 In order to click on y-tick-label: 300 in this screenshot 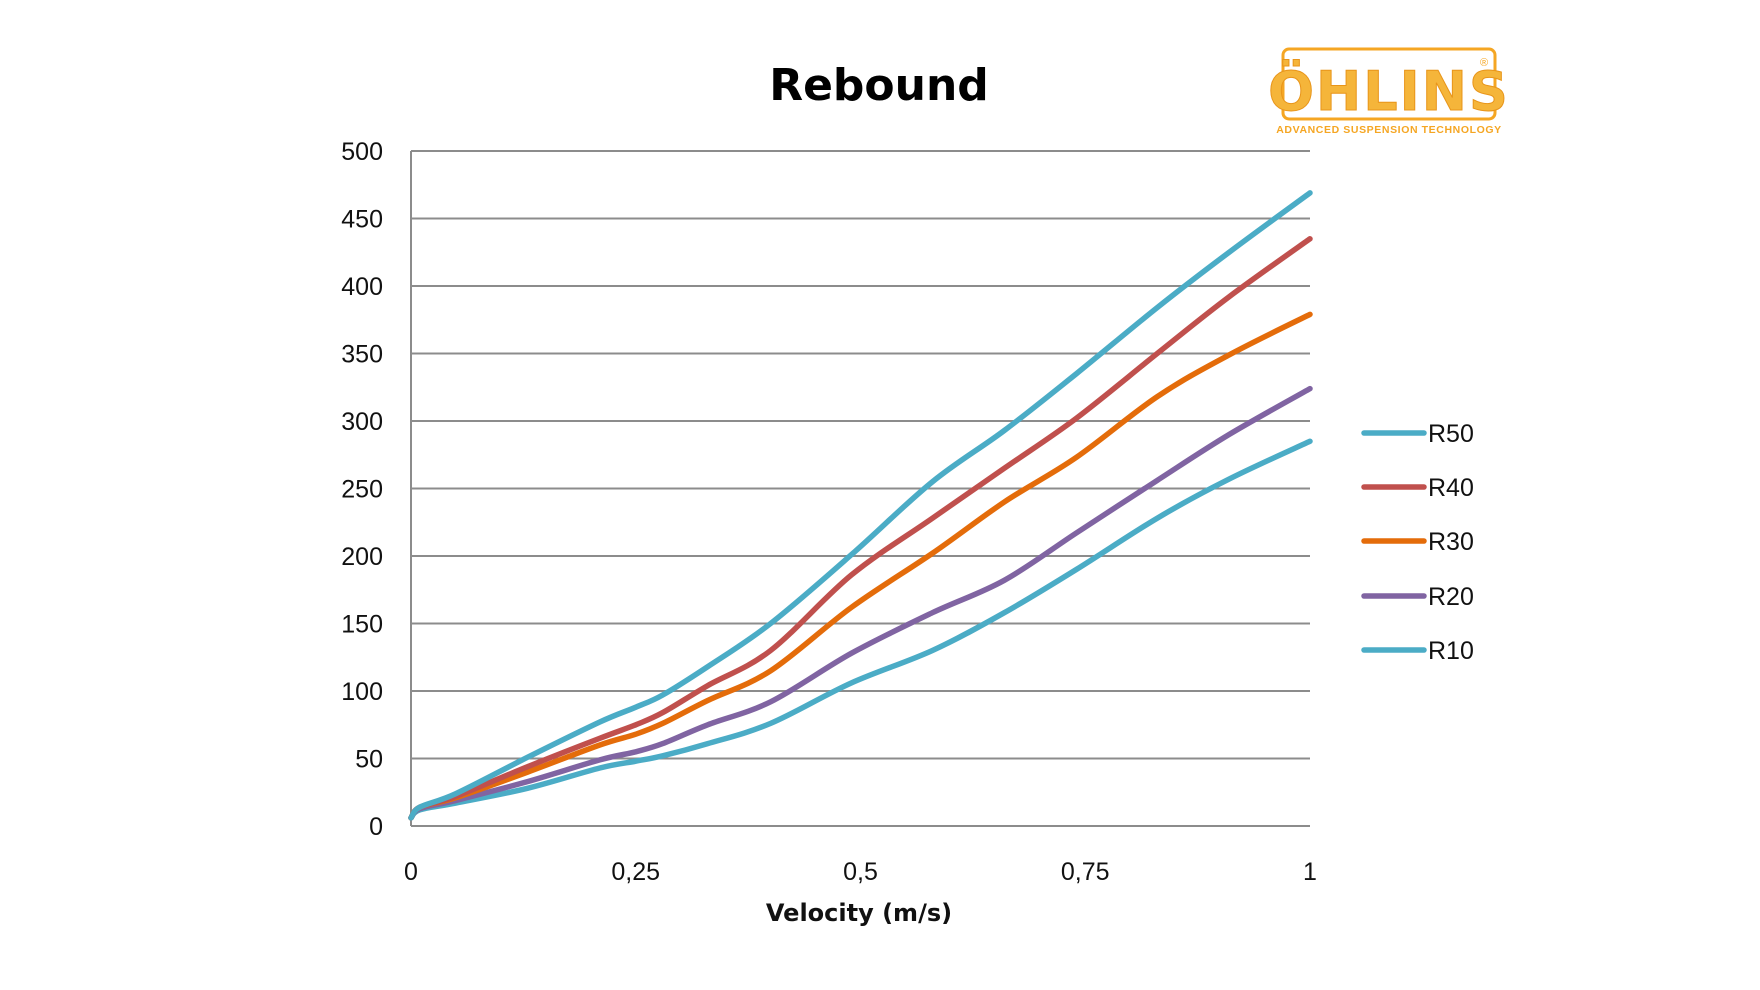, I will do `click(362, 422)`.